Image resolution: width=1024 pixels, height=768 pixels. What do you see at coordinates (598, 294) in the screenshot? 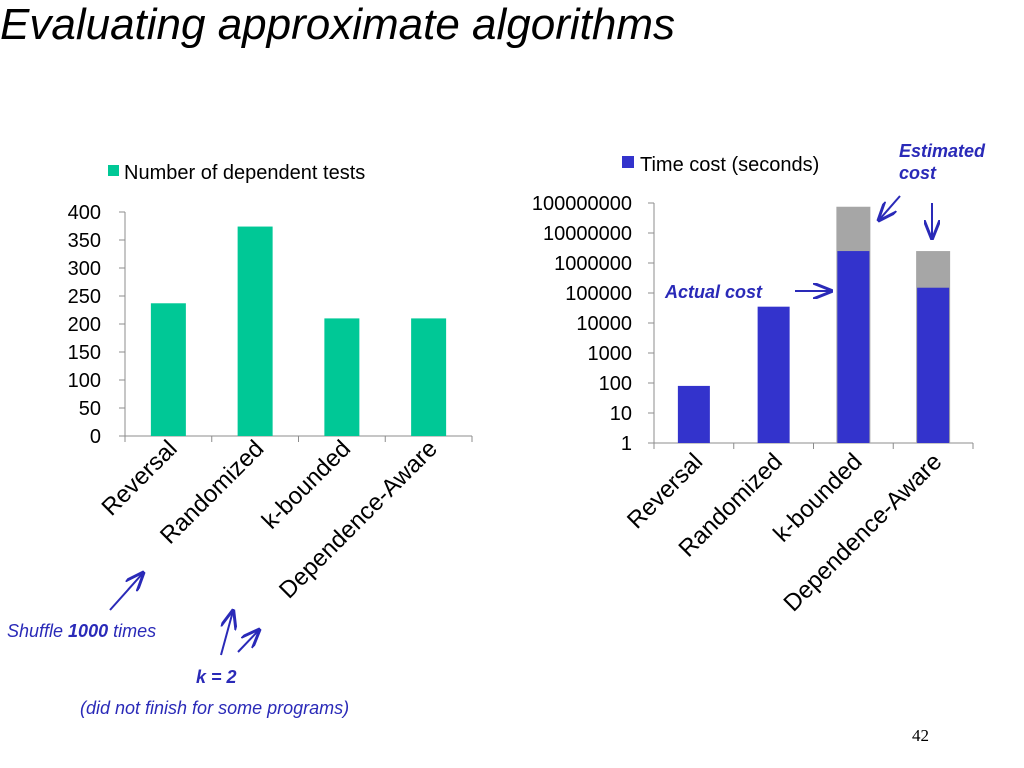
I see `y-tick-label: 100000` at bounding box center [598, 294].